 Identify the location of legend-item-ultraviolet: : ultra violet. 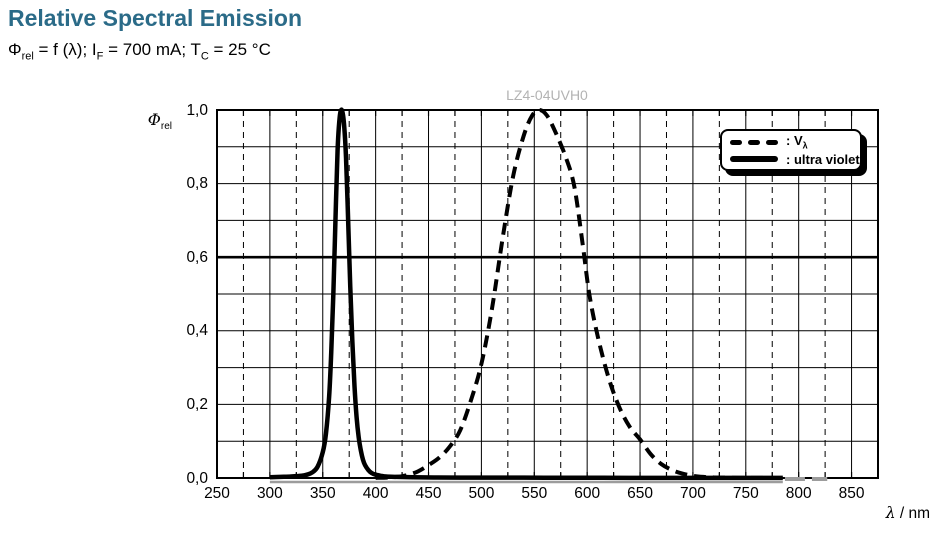
(795, 159).